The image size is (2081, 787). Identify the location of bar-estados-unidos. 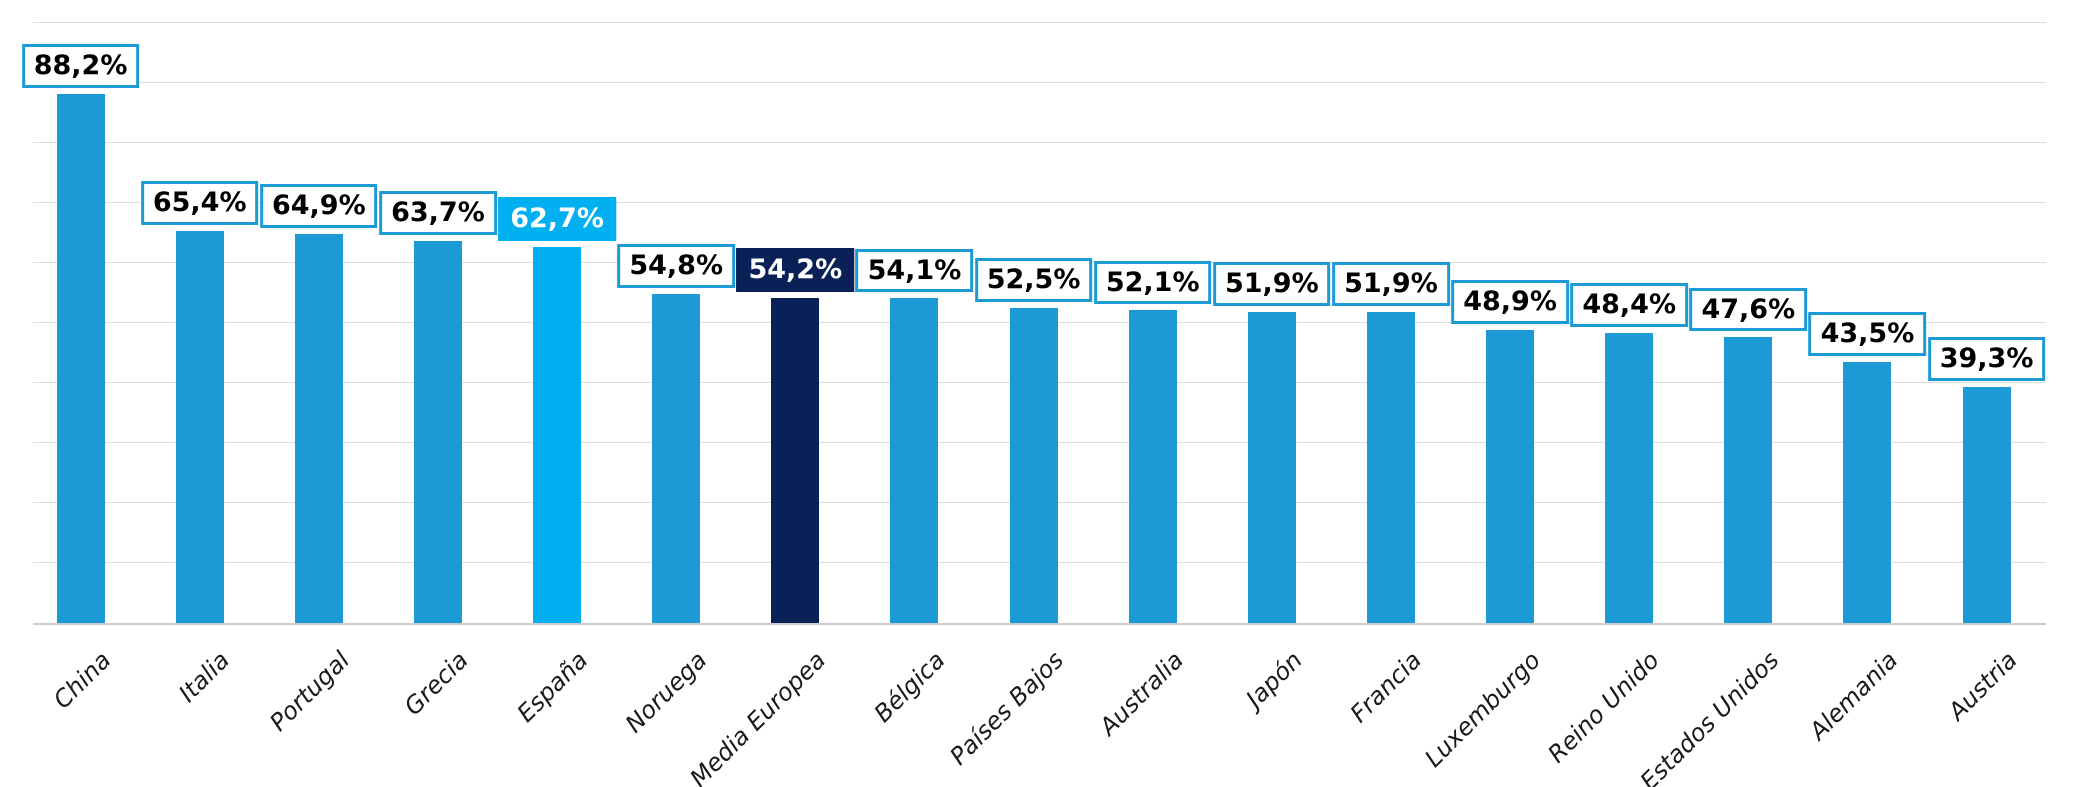
(1748, 480).